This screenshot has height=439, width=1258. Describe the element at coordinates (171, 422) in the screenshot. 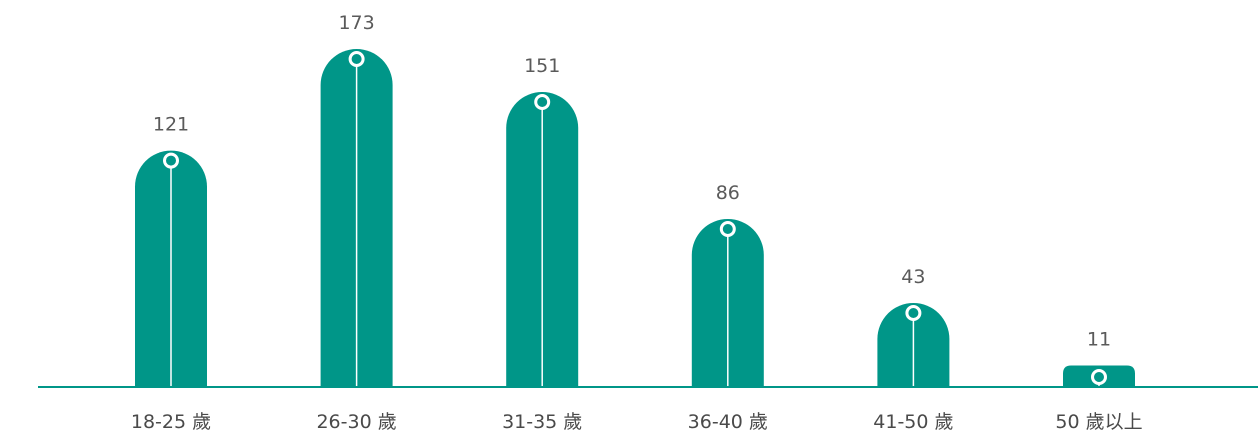

I see `x-tick-label-1: 18-25 歲` at that location.